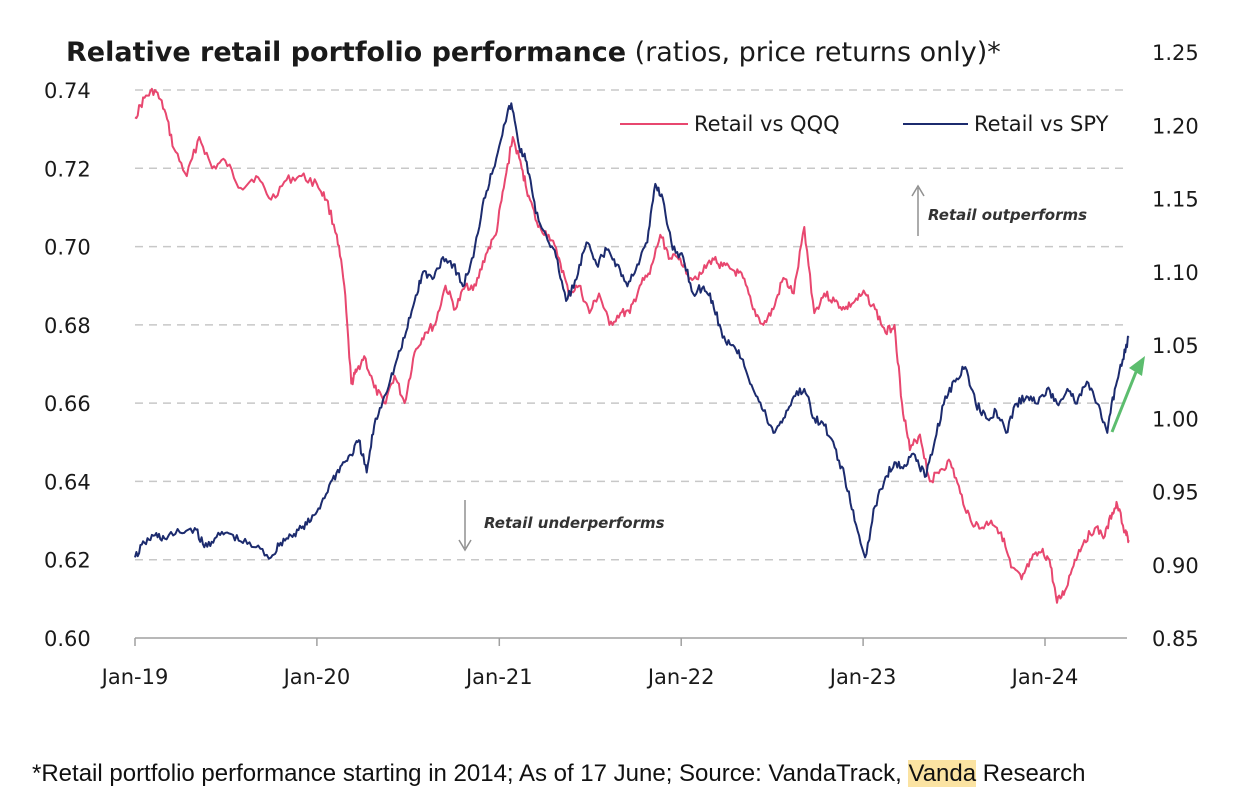 The image size is (1244, 812). I want to click on x-tick-label: Jan-20, so click(316, 677).